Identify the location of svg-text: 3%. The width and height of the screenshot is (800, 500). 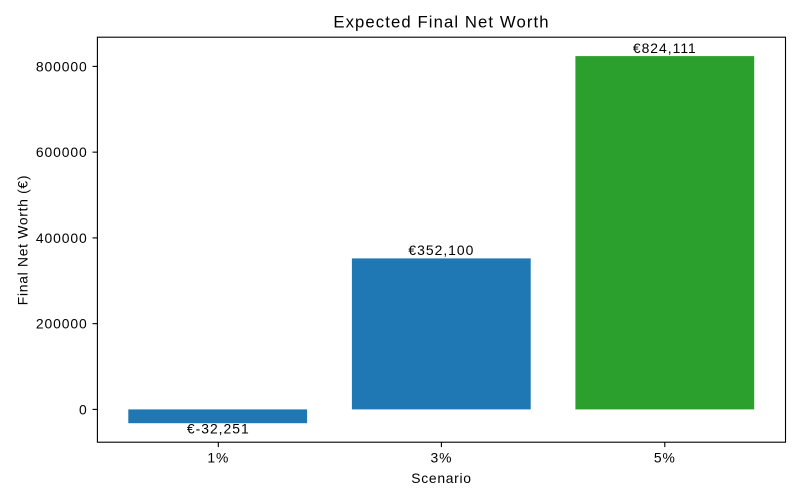
(441, 458).